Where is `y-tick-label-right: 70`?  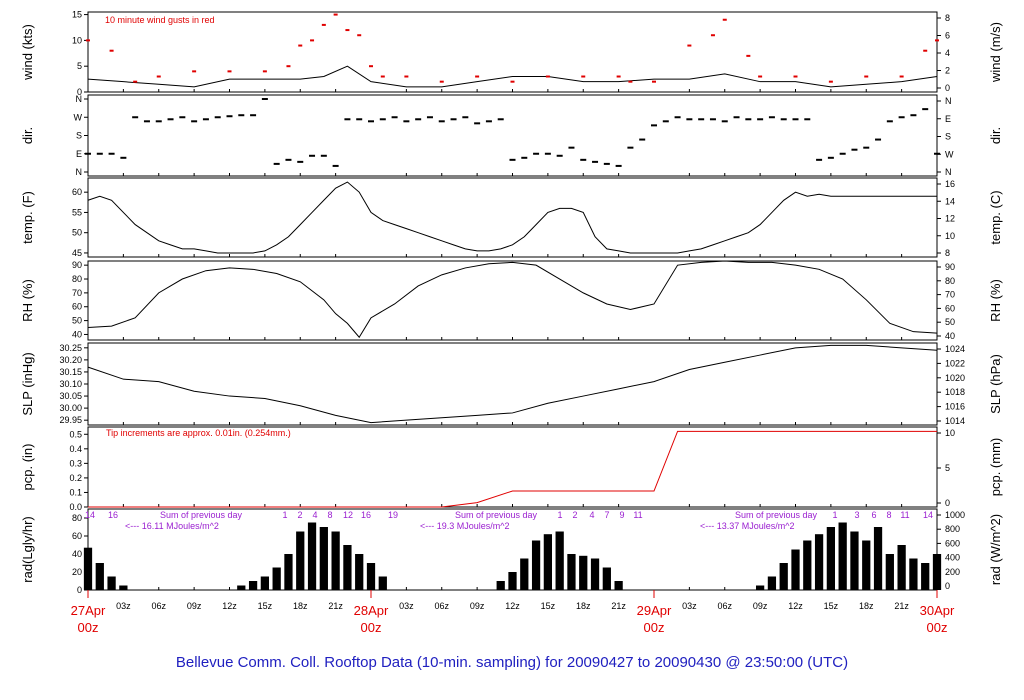 y-tick-label-right: 70 is located at coordinates (950, 295).